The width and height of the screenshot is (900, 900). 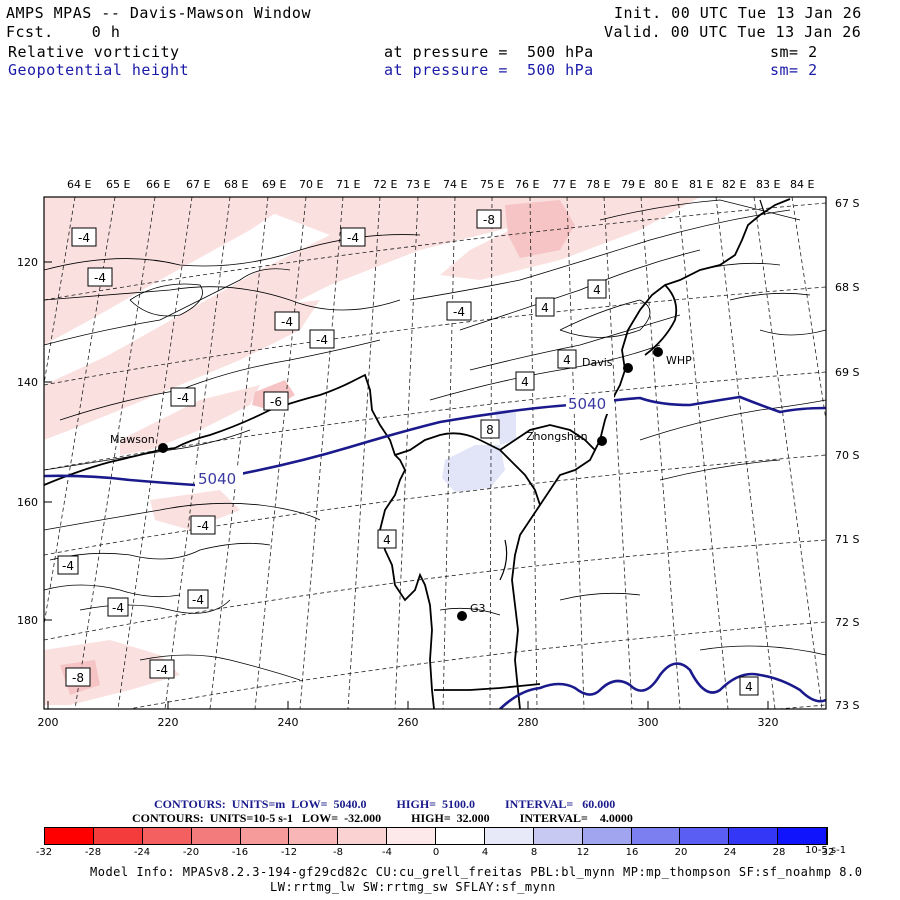 What do you see at coordinates (63, 32) in the screenshot?
I see `forecast-hour: Fcst. 0 h` at bounding box center [63, 32].